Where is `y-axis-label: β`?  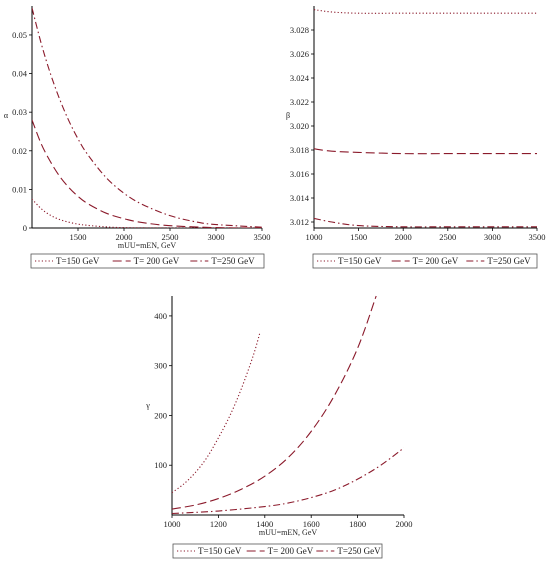
y-axis-label: β is located at coordinates (288, 115).